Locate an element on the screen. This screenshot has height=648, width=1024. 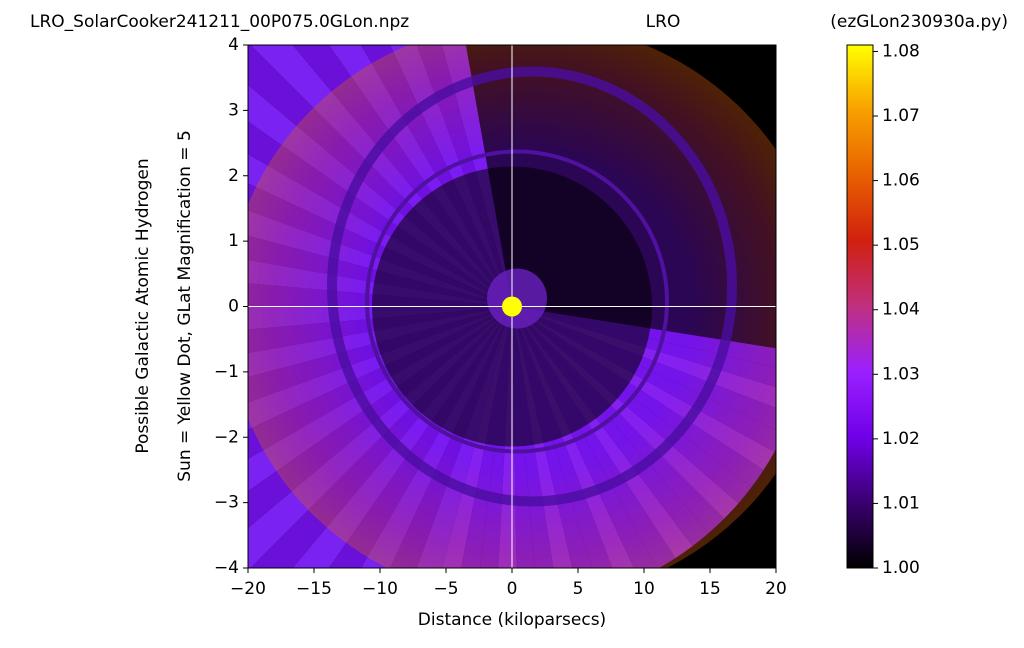
heatmap-texture is located at coordinates (517, 301).